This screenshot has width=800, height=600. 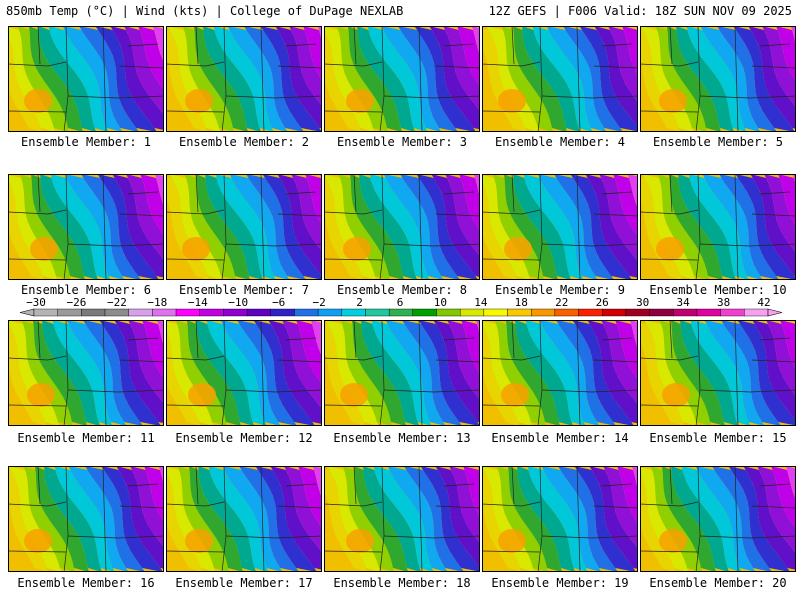 What do you see at coordinates (117, 302) in the screenshot?
I see `legend-tick-label: −22` at bounding box center [117, 302].